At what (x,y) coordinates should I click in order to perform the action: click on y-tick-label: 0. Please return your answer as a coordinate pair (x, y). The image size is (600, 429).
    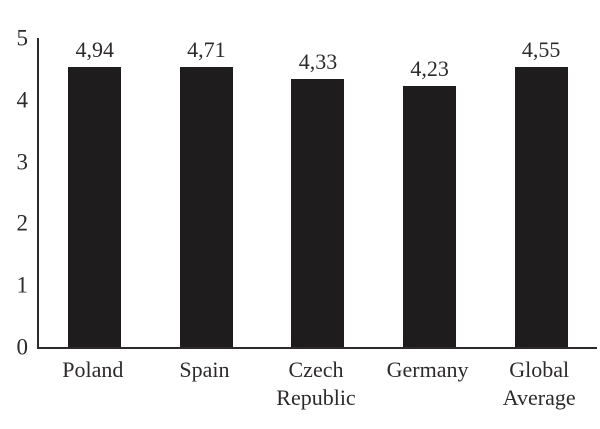
    Looking at the image, I should click on (22, 347).